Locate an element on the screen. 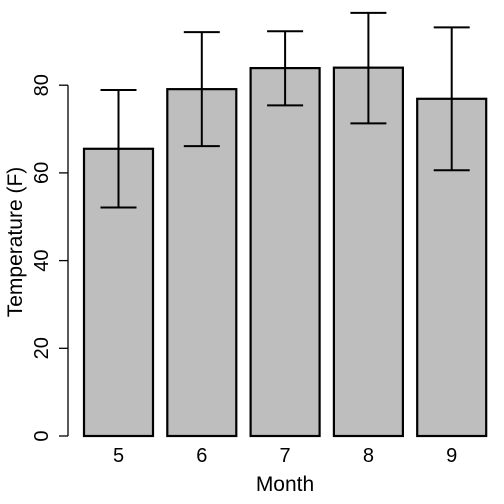 This screenshot has width=504, height=504. y-tick-label: 0 is located at coordinates (42, 435).